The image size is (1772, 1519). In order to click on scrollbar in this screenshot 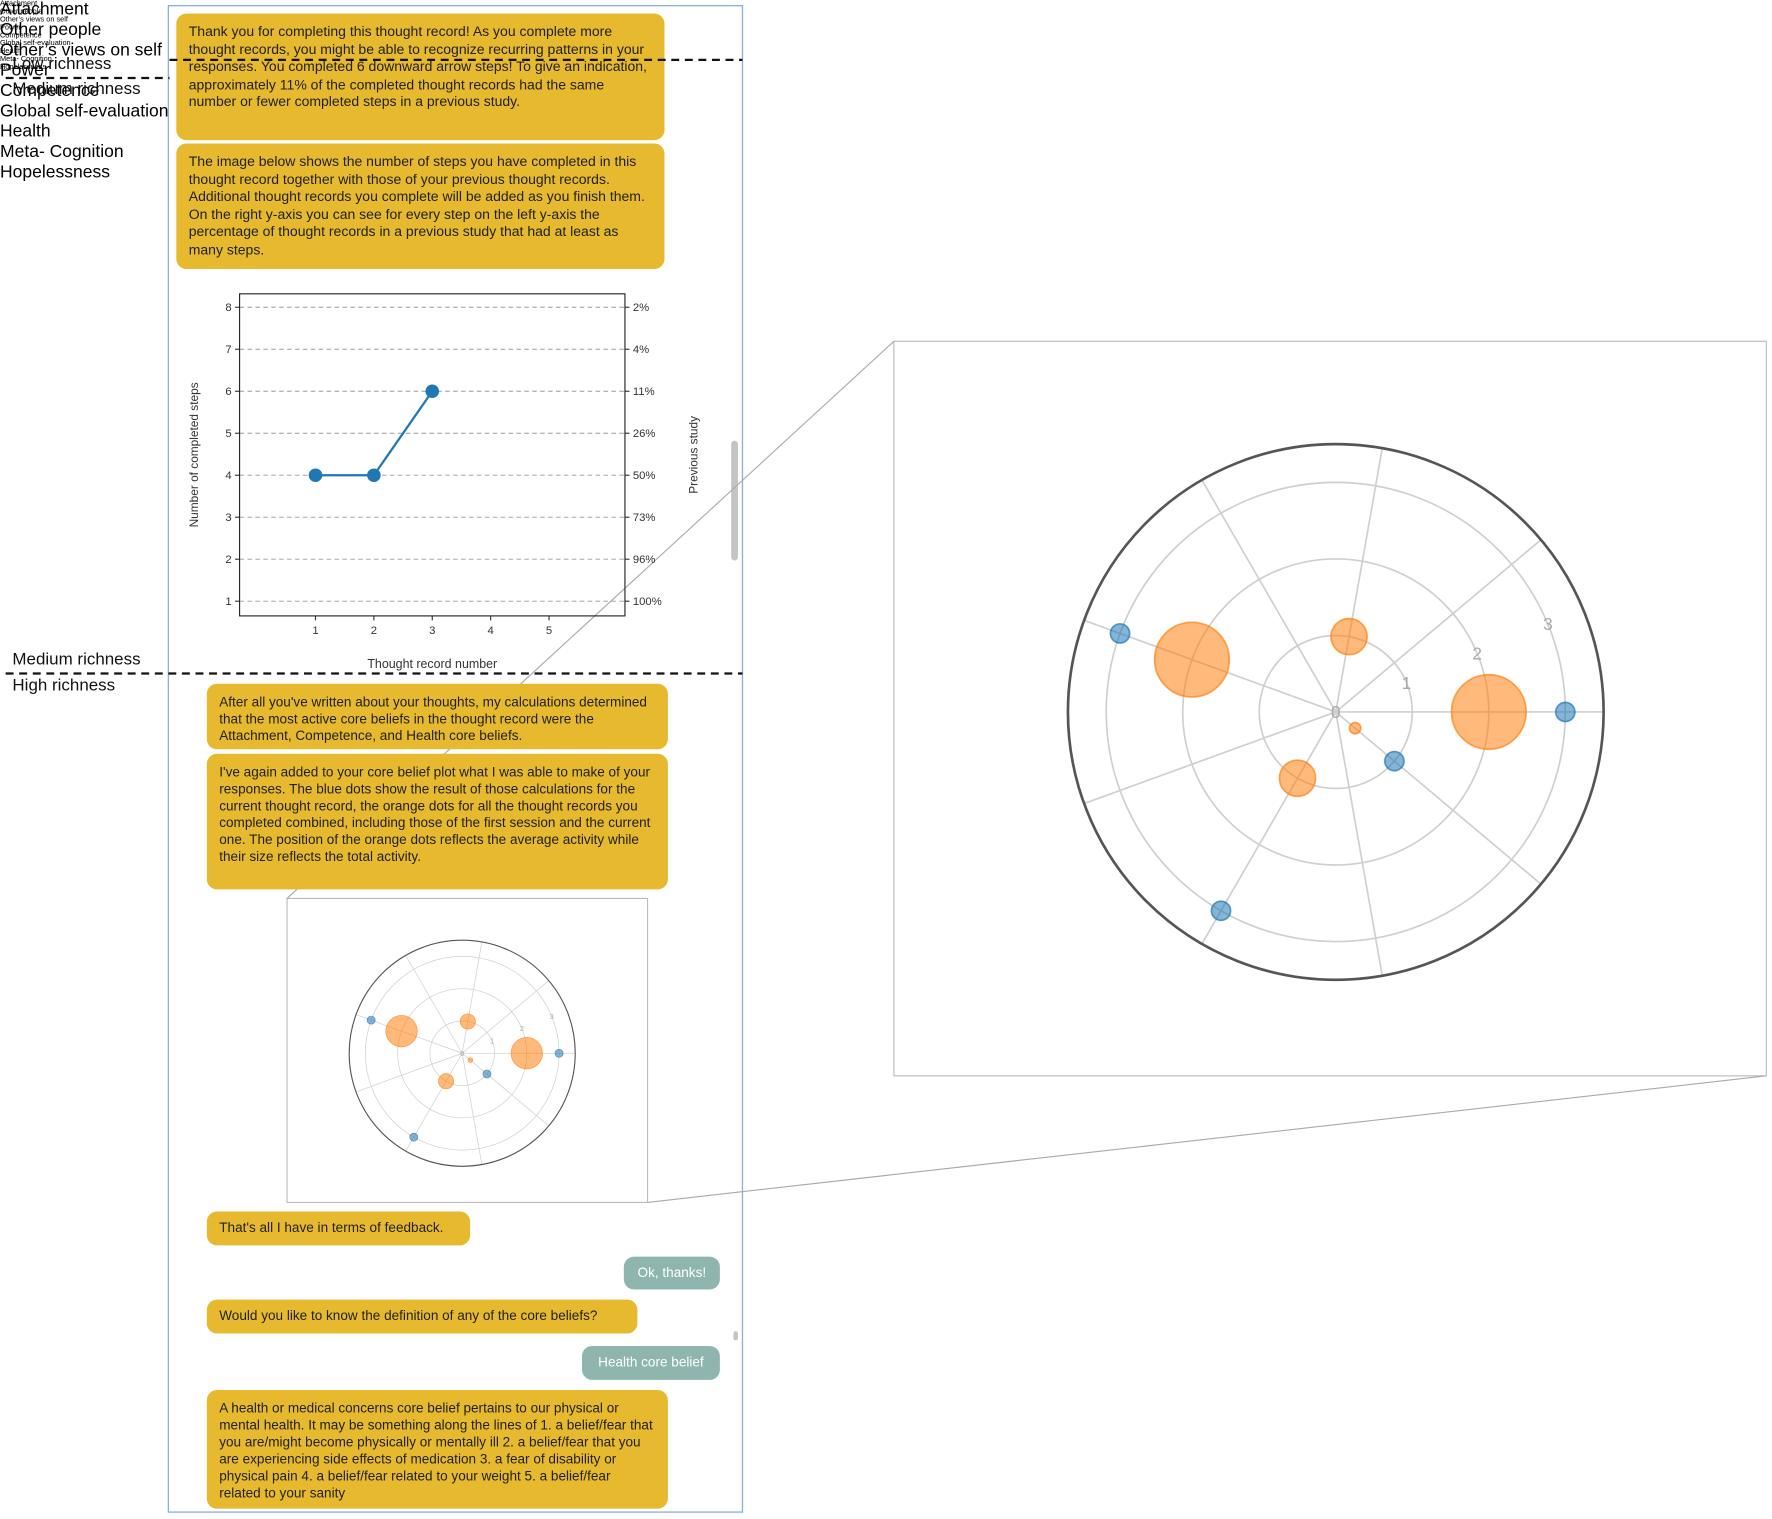, I will do `click(734, 500)`.